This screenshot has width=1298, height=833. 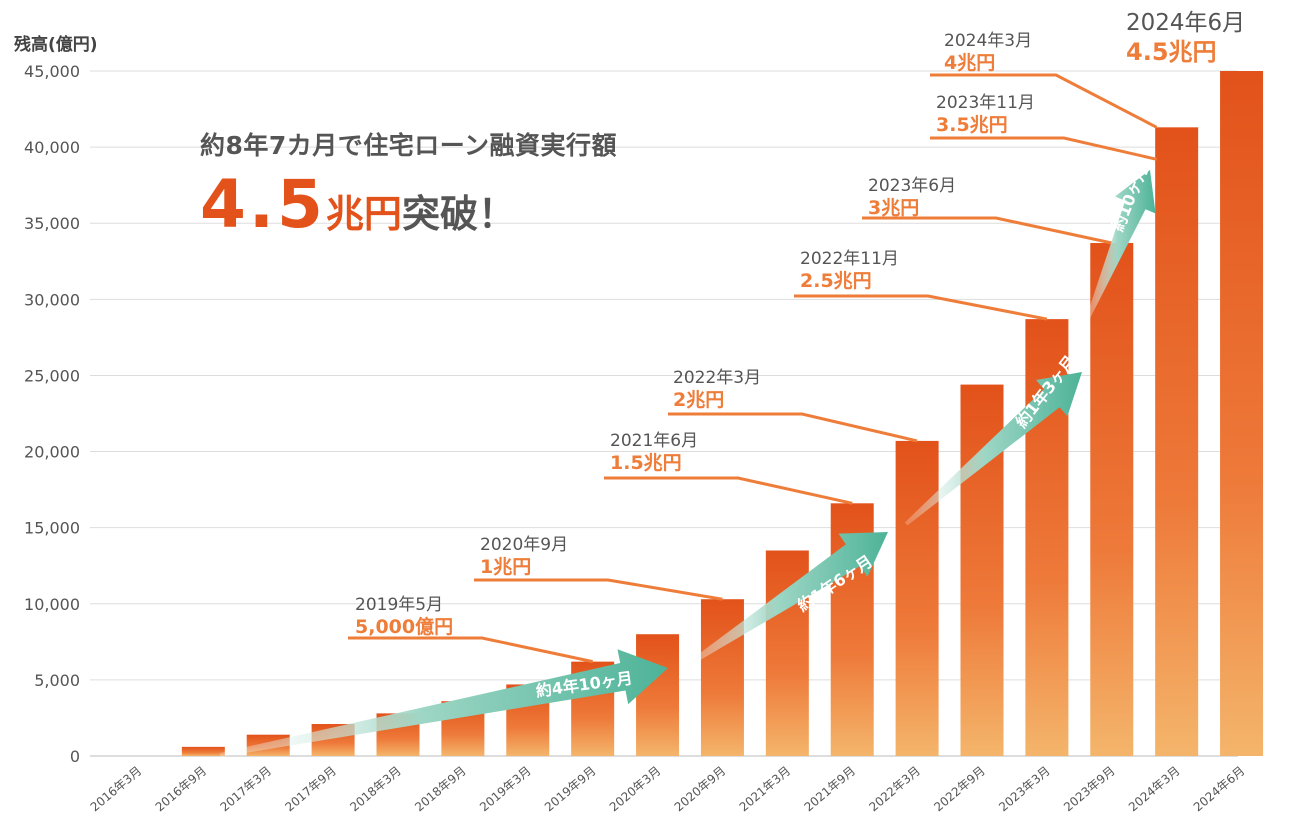 I want to click on y-axis-label: 残高(億円), so click(x=56, y=45).